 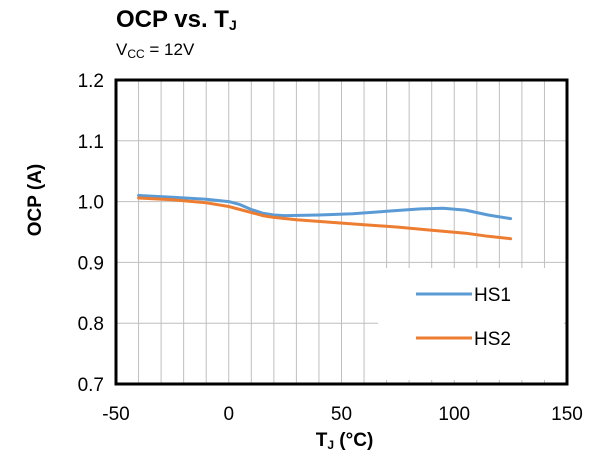 What do you see at coordinates (492, 295) in the screenshot?
I see `legend-label-hs1: HS1` at bounding box center [492, 295].